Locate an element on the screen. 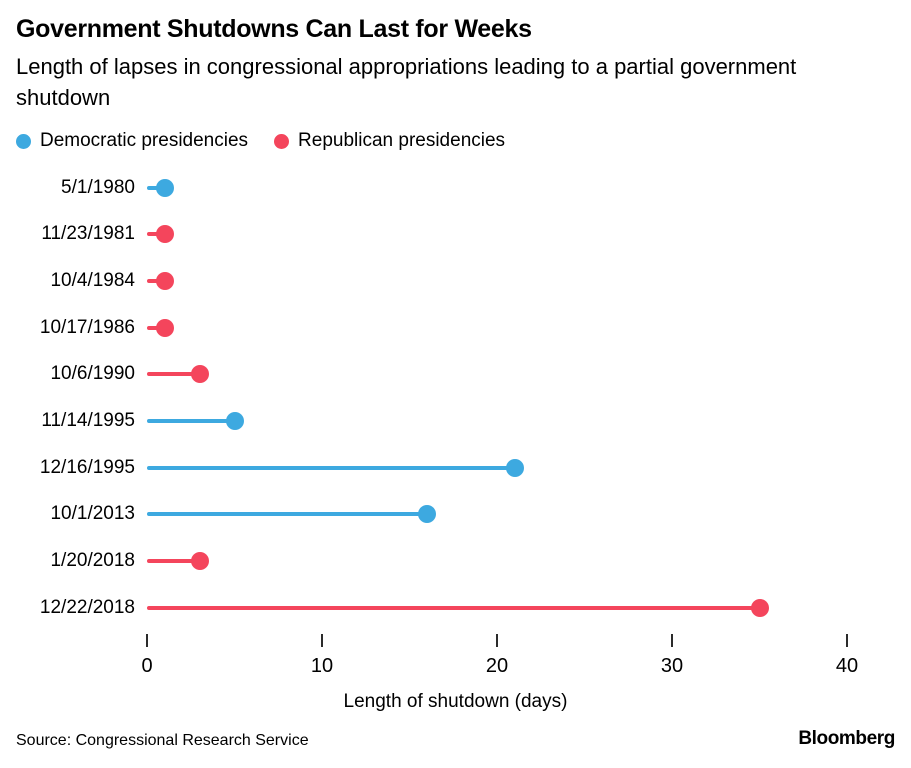 The width and height of the screenshot is (911, 768). chart-row: 10/4/1984 is located at coordinates (455, 281).